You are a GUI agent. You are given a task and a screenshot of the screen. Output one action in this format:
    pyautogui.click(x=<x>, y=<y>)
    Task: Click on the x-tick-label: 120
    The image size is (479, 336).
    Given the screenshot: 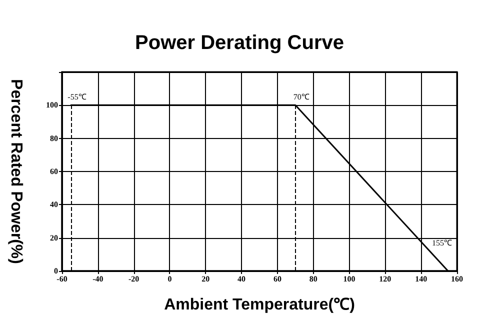 What is the action you would take?
    pyautogui.click(x=385, y=279)
    